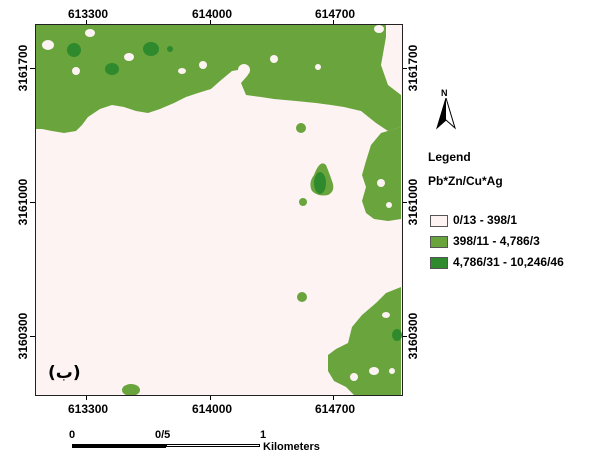  What do you see at coordinates (88, 14) in the screenshot?
I see `x-label-top-1: 613300` at bounding box center [88, 14].